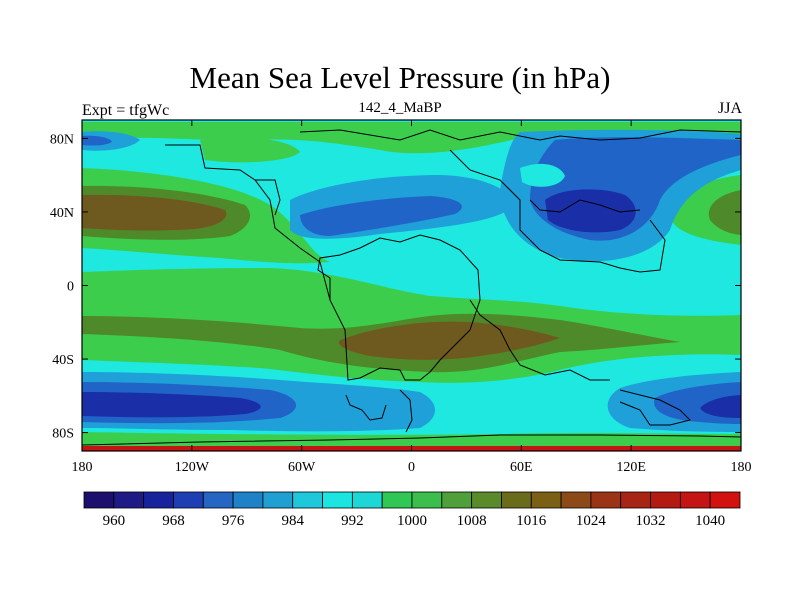  What do you see at coordinates (400, 77) in the screenshot?
I see `map-title: Mean Sea Level Pressure (in hPa)` at bounding box center [400, 77].